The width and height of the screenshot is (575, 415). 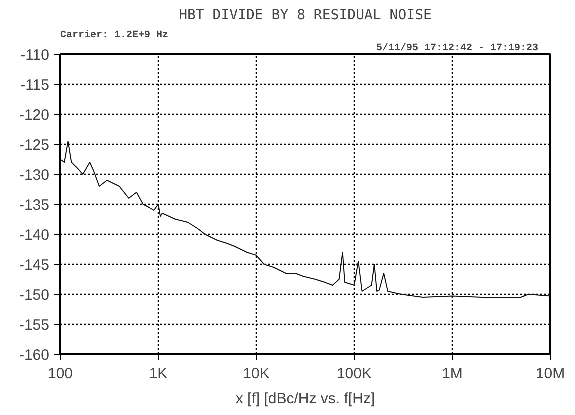 What do you see at coordinates (34, 115) in the screenshot?
I see `y-tick-label: -120` at bounding box center [34, 115].